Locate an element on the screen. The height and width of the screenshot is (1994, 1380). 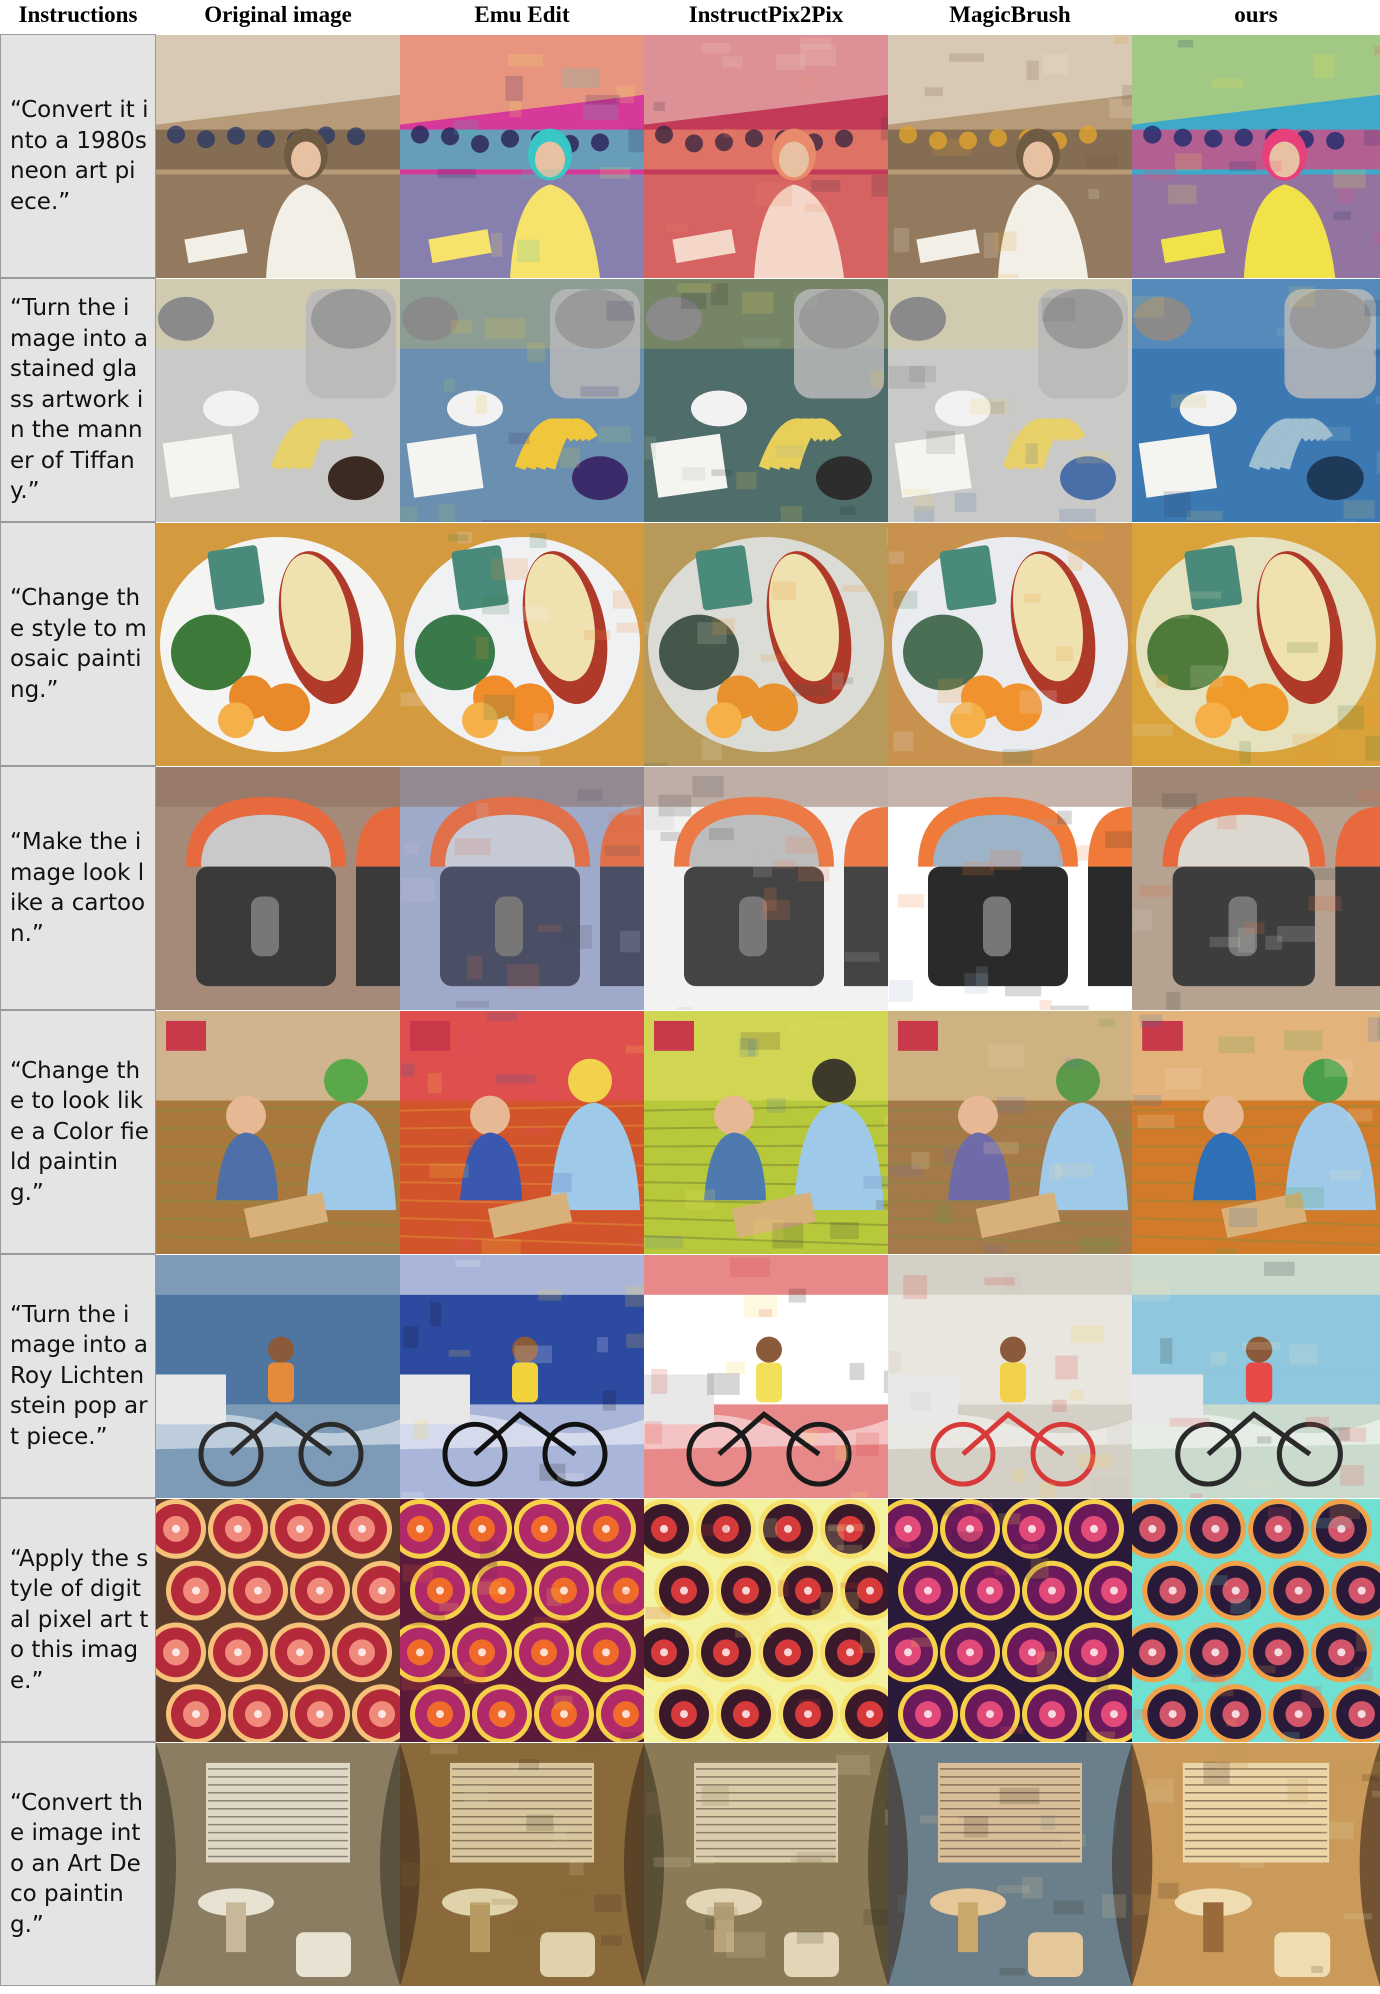
header-emu-edit: Emu Edit is located at coordinates (522, 14).